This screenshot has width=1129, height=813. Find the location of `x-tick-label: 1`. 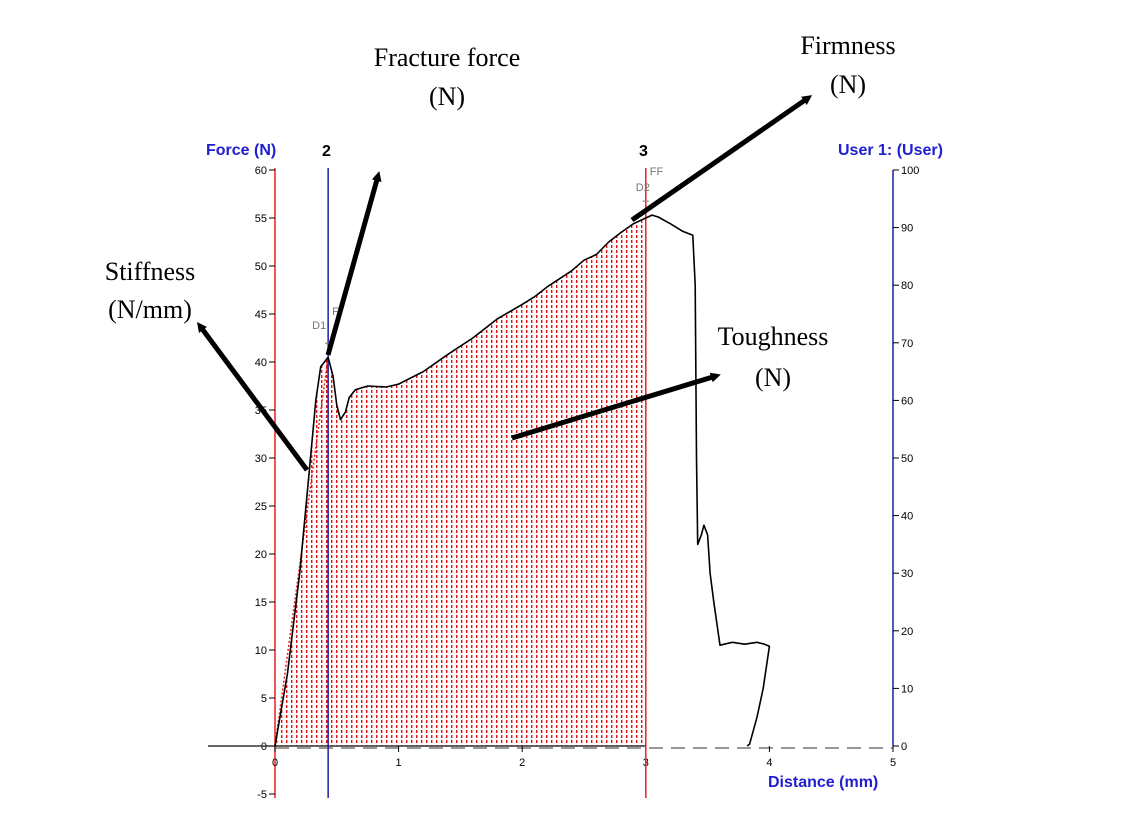

x-tick-label: 1 is located at coordinates (399, 763).